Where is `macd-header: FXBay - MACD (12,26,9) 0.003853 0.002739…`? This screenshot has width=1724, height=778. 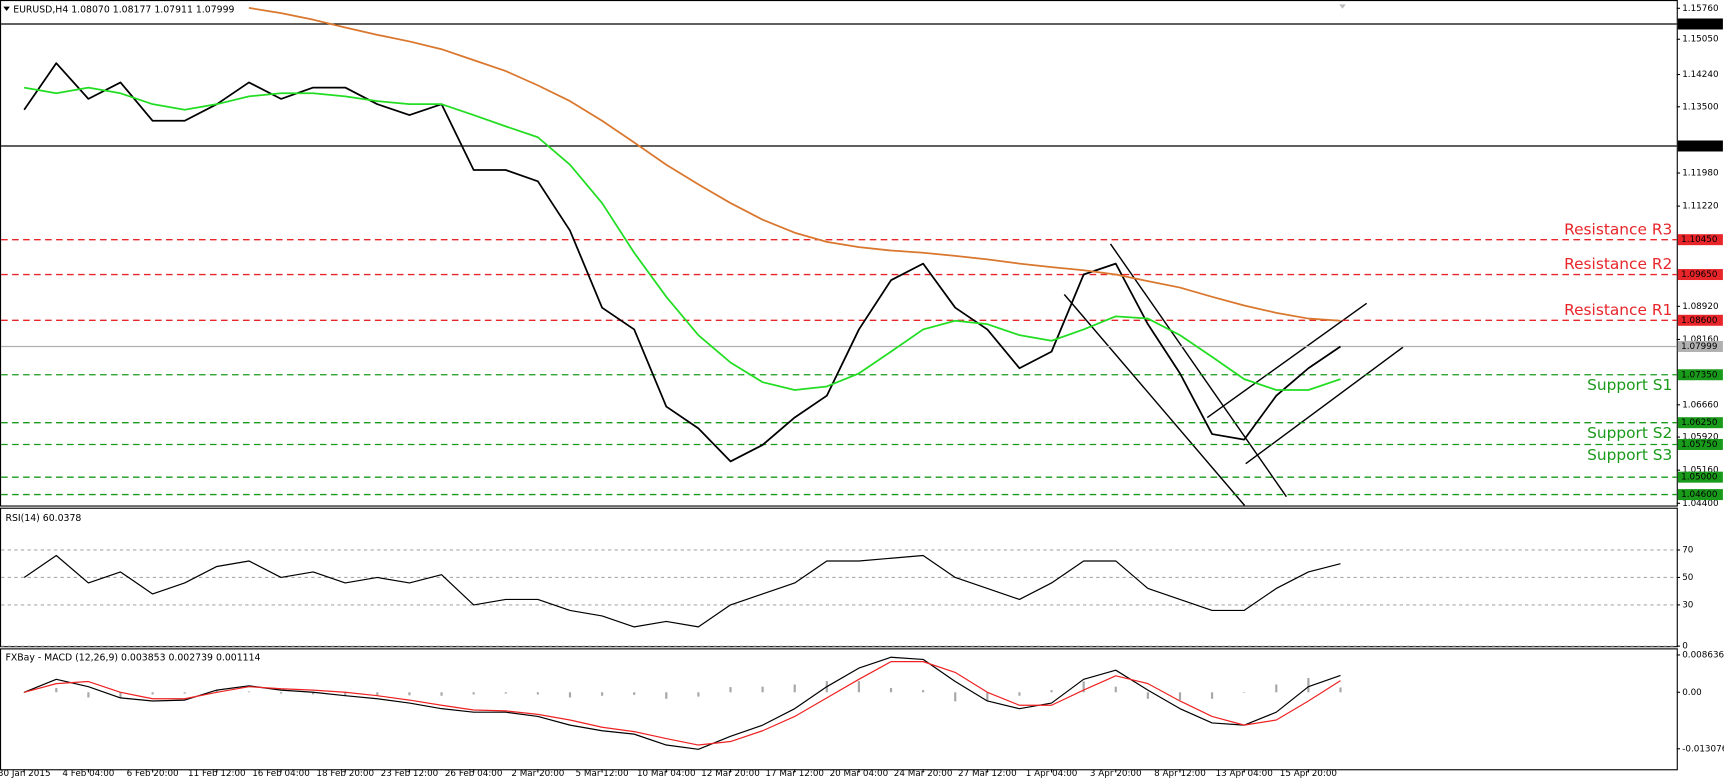 macd-header: FXBay - MACD (12,26,9) 0.003853 0.002739… is located at coordinates (132, 658).